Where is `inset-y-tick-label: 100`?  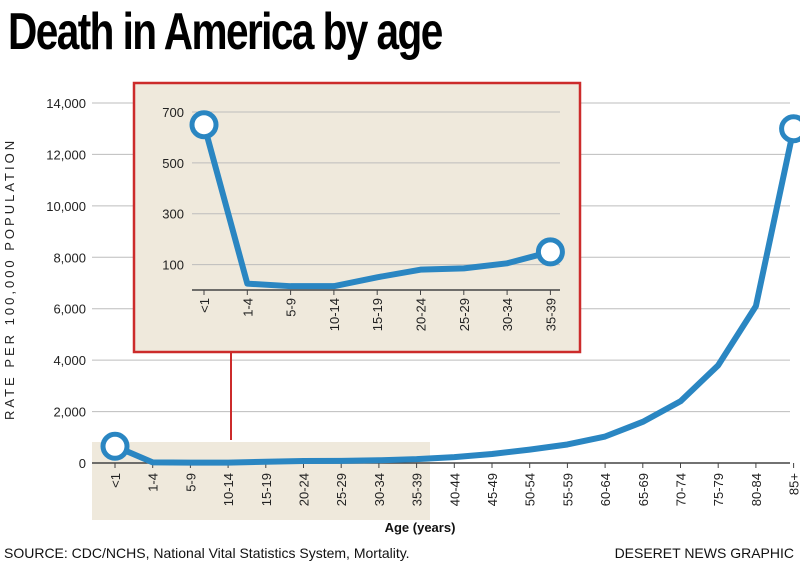
inset-y-tick-label: 100 is located at coordinates (173, 265).